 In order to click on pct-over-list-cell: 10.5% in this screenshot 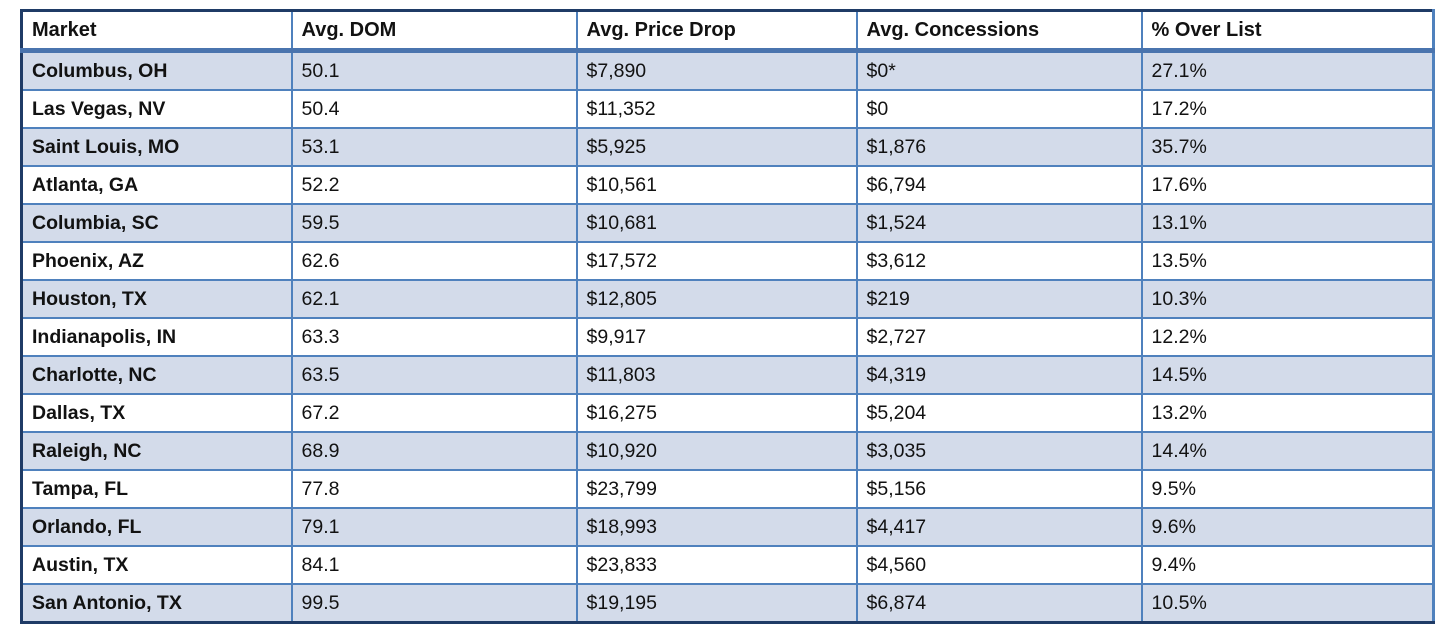, I will do `click(1287, 603)`.